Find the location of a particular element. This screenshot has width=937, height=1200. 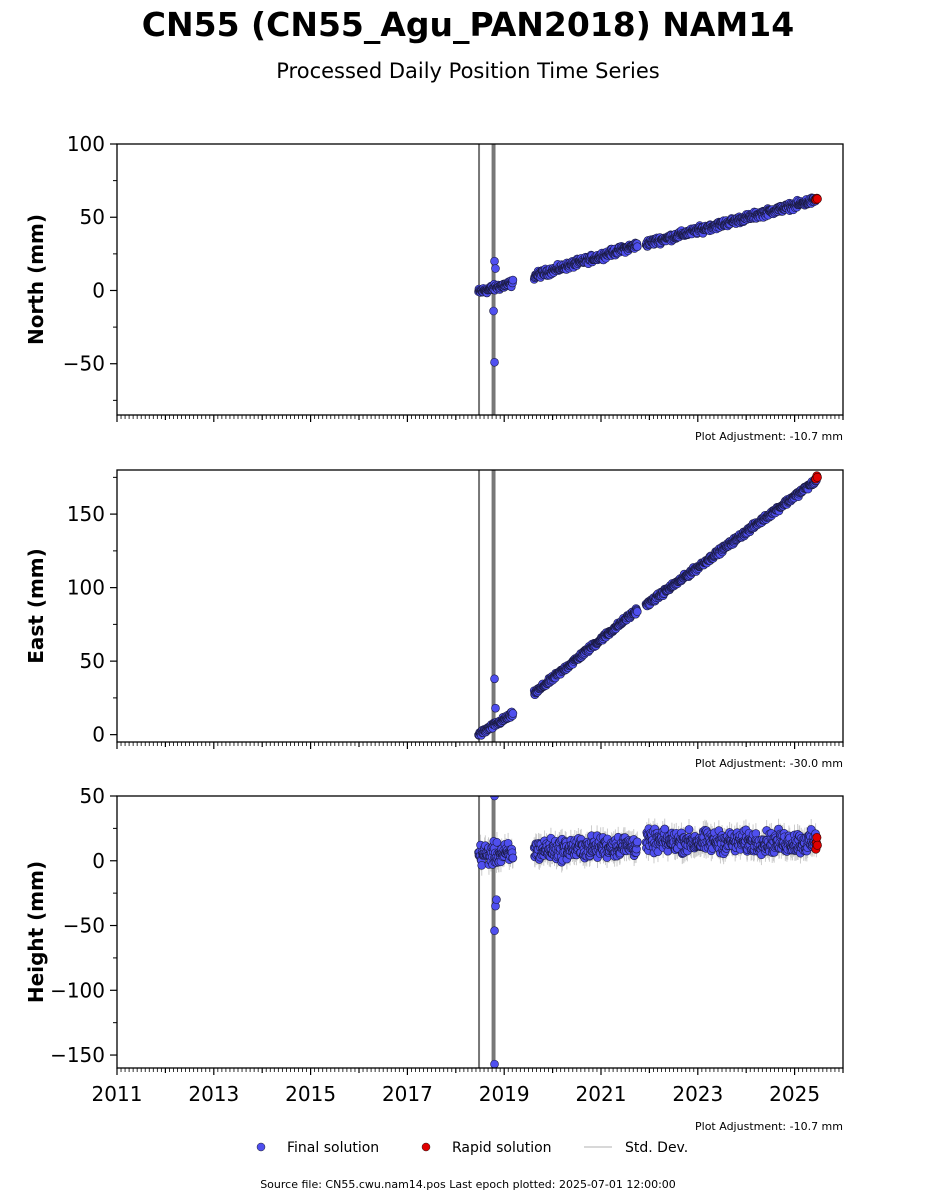

y-axis-label: East (mm) is located at coordinates (36, 606).